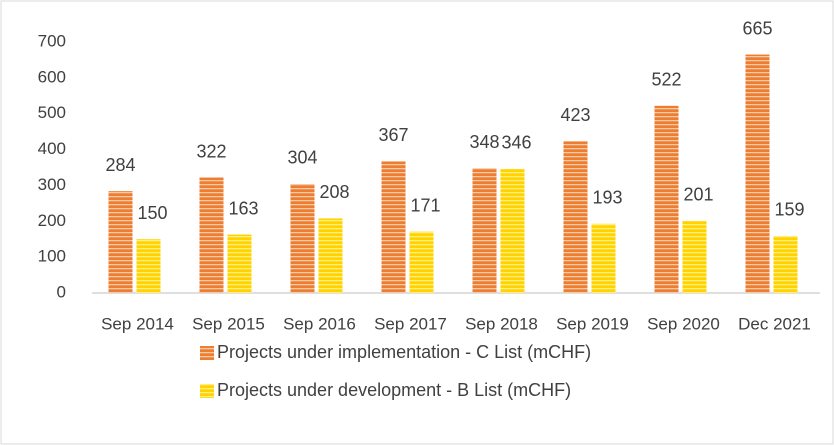 This screenshot has width=834, height=445. What do you see at coordinates (211, 151) in the screenshot?
I see `data-label: 322` at bounding box center [211, 151].